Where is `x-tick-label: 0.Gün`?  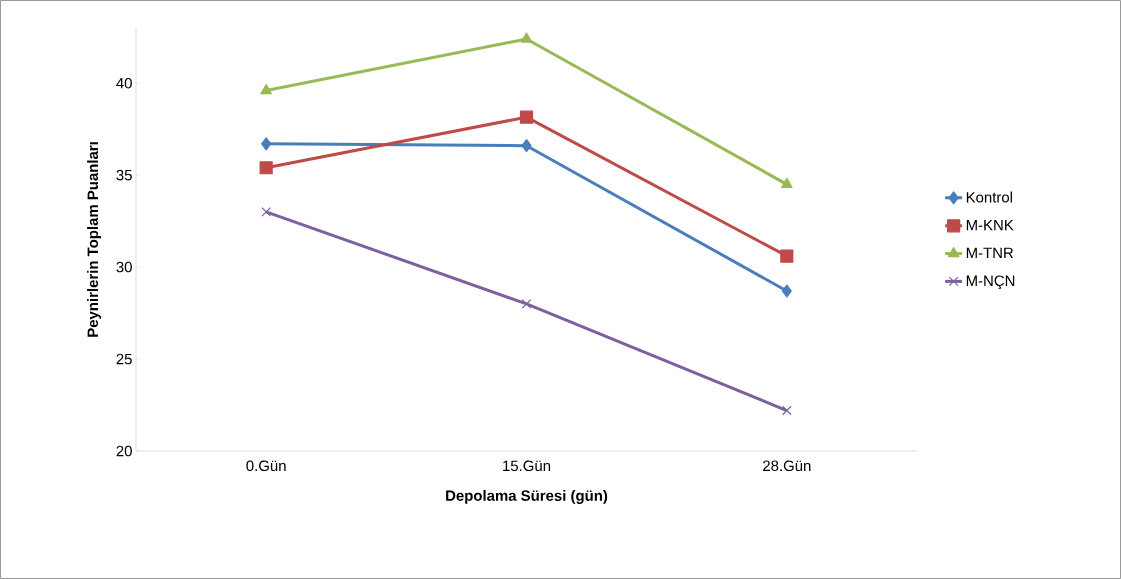 x-tick-label: 0.Gün is located at coordinates (266, 466).